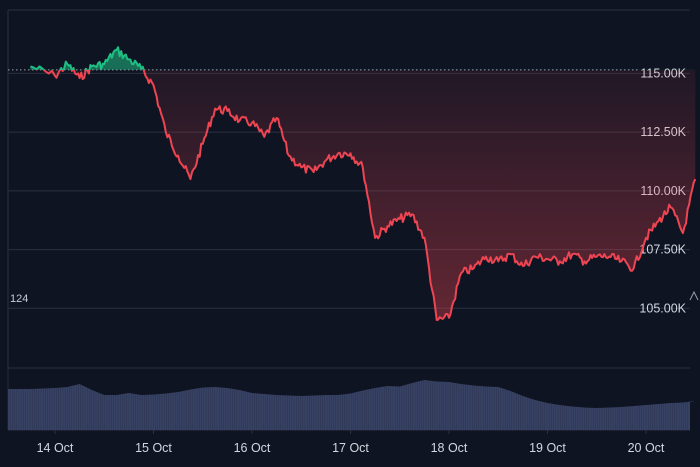  Describe the element at coordinates (153, 448) in the screenshot. I see `x-tick-label: 15 Oct` at that location.